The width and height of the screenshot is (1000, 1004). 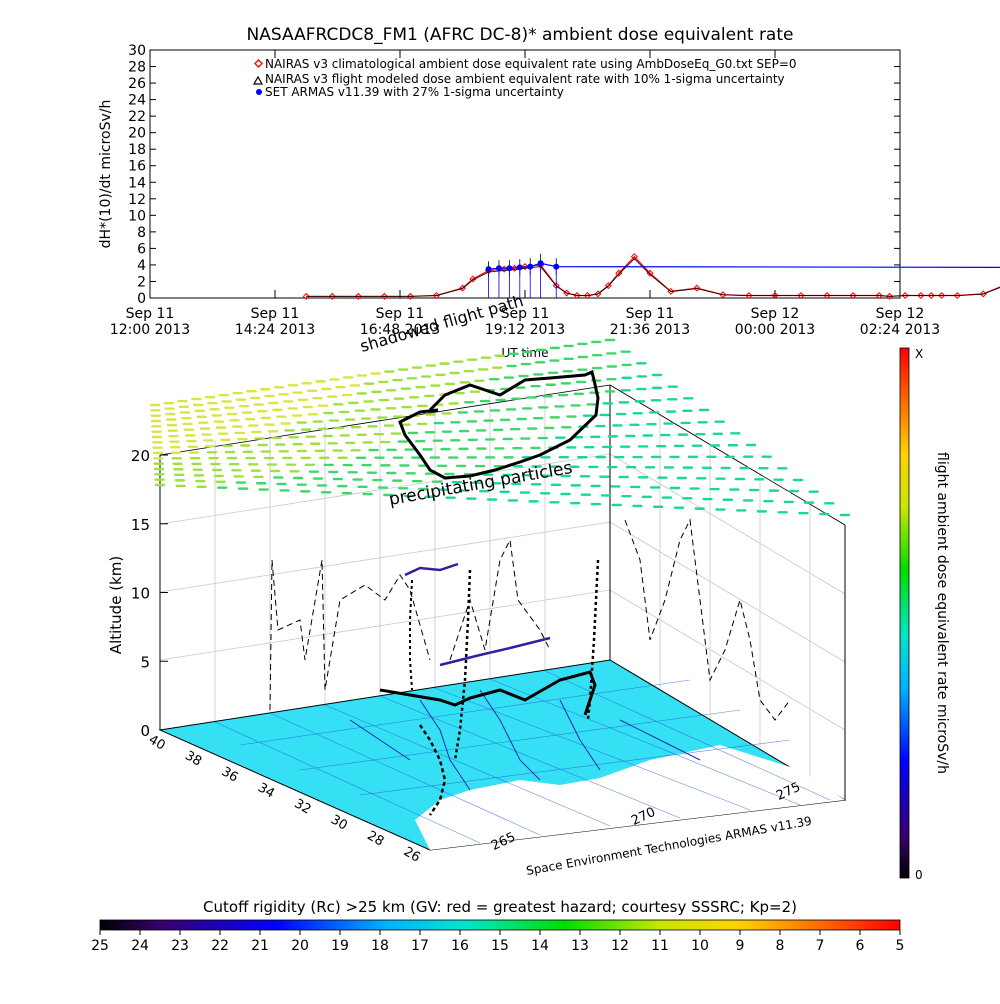 I want to click on top-y-tick-label: 2, so click(x=141, y=282).